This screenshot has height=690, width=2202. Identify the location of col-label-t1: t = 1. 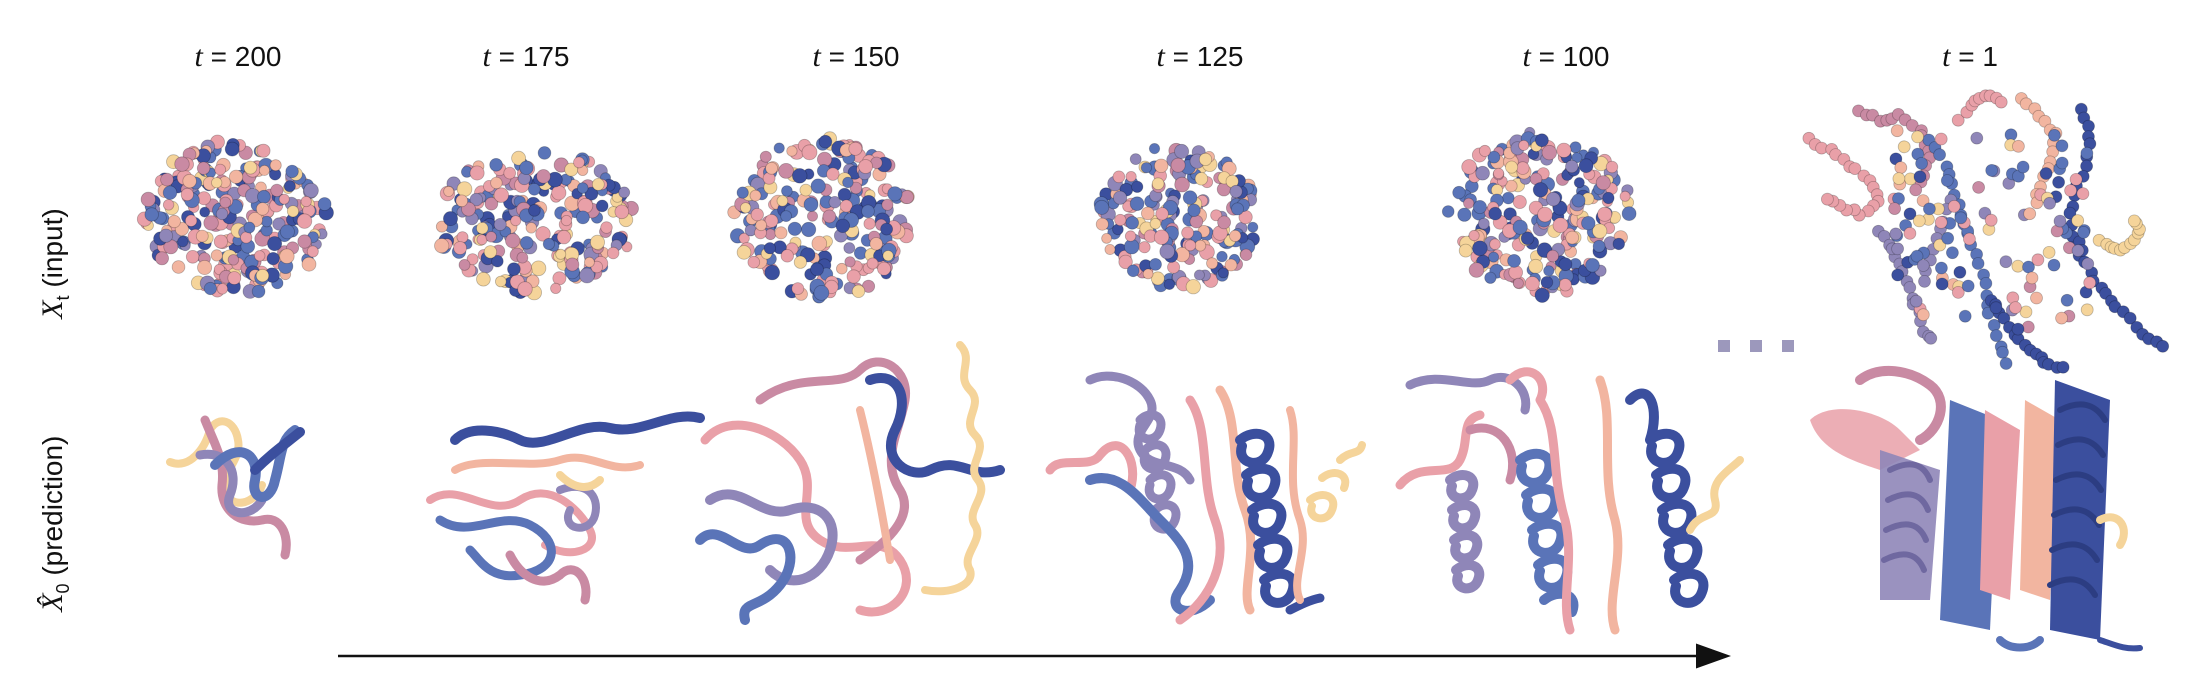
(1970, 56).